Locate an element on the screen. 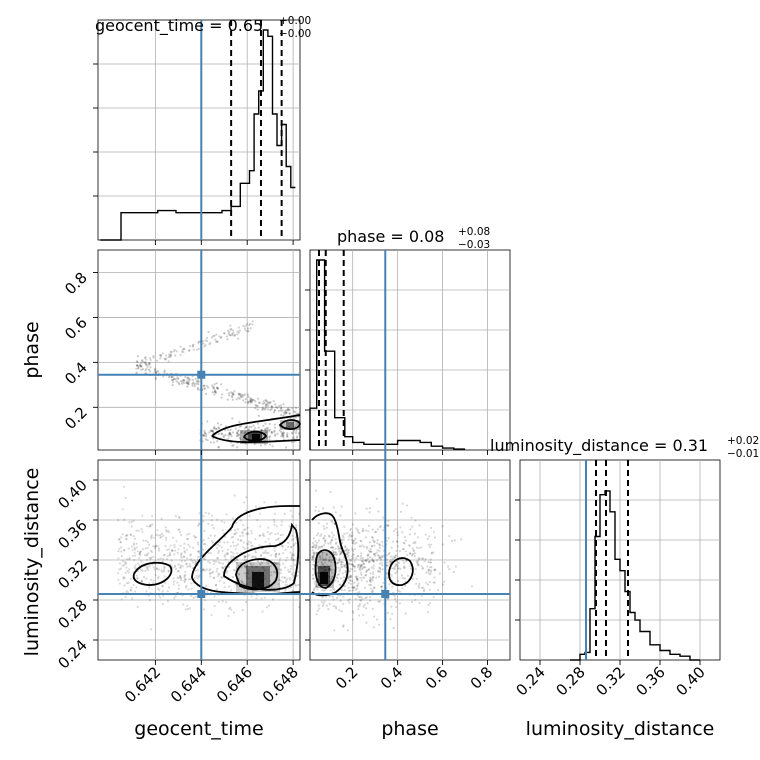 Image resolution: width=760 pixels, height=760 pixels. contours is located at coordinates (273, 505).